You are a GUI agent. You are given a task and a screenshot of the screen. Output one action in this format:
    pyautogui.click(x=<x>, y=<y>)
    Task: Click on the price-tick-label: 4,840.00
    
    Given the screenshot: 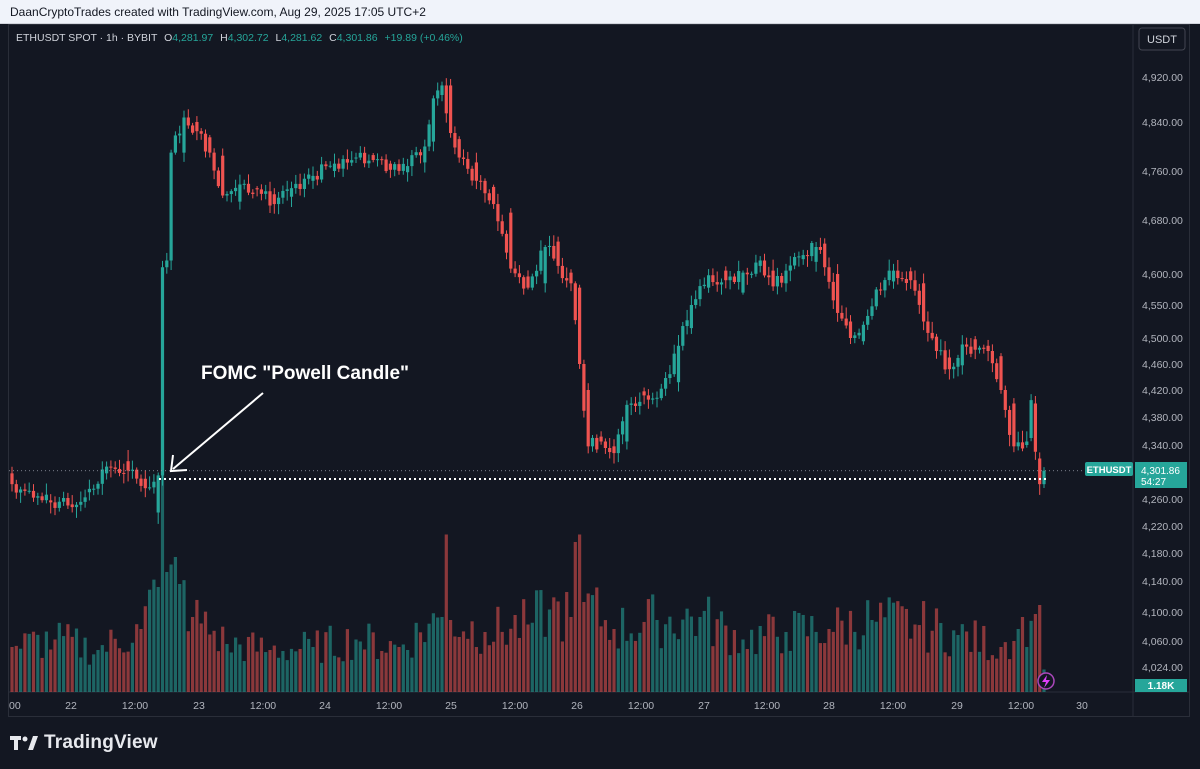 What is the action you would take?
    pyautogui.click(x=1162, y=123)
    